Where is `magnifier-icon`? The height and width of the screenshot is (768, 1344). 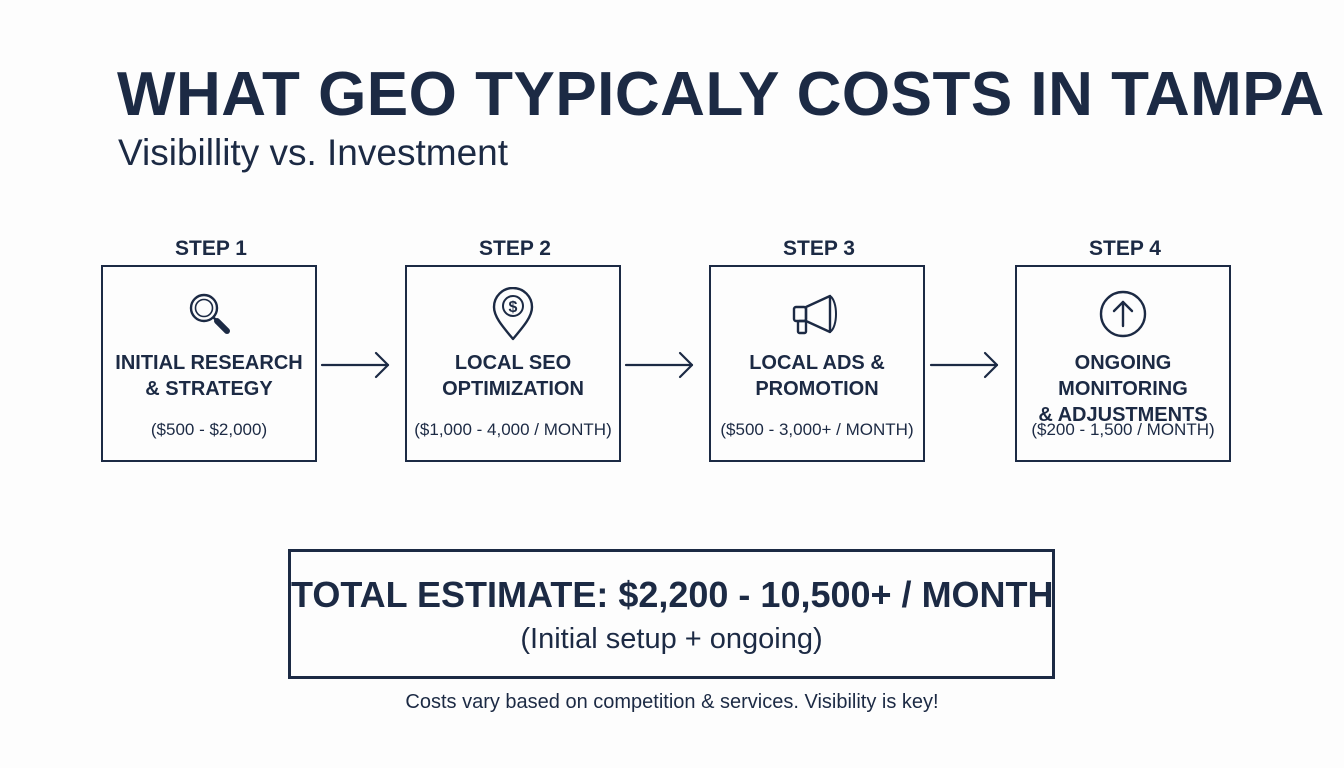 magnifier-icon is located at coordinates (209, 314).